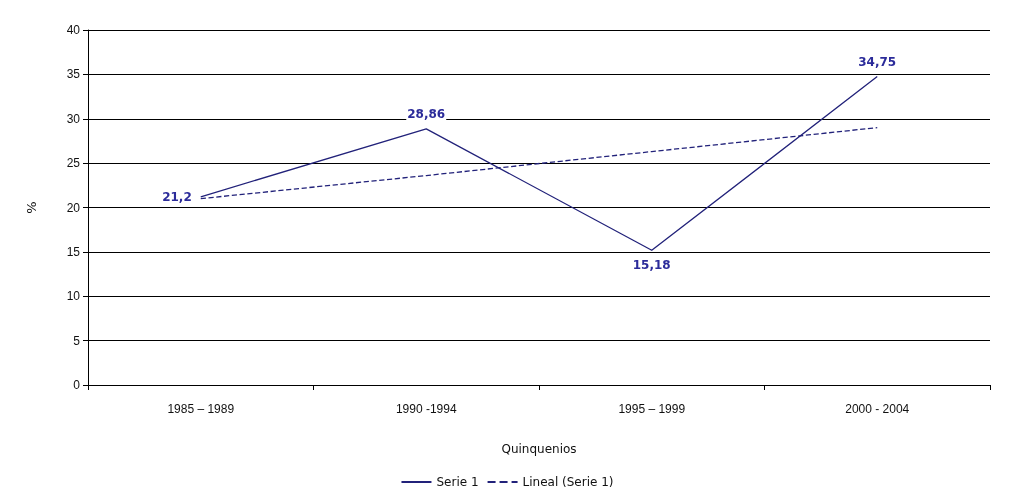 Image resolution: width=1014 pixels, height=503 pixels. Describe the element at coordinates (73, 207) in the screenshot. I see `y-tick-label: 20` at that location.